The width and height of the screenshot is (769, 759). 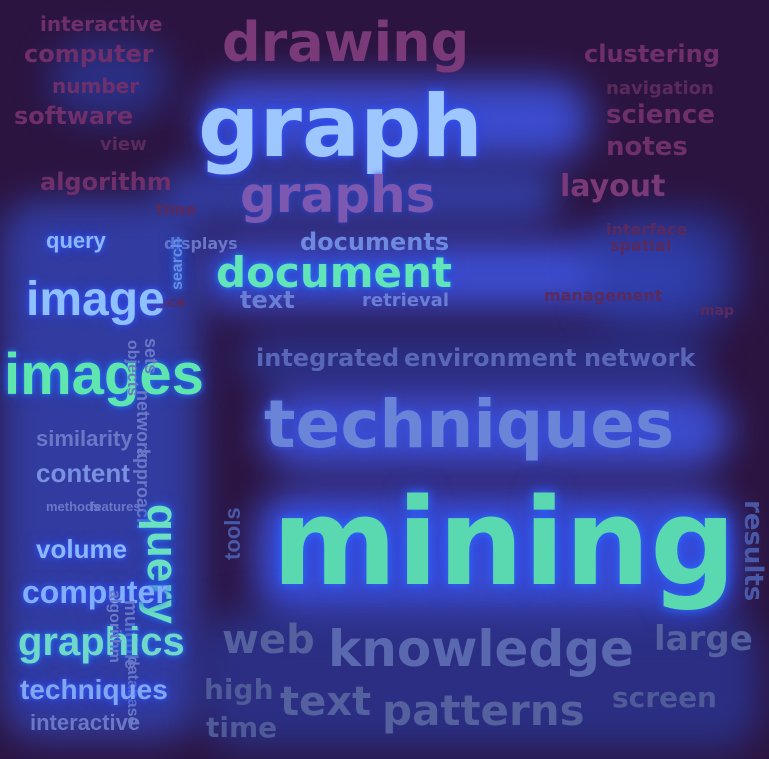 I want to click on glow-mining, so click(x=495, y=555).